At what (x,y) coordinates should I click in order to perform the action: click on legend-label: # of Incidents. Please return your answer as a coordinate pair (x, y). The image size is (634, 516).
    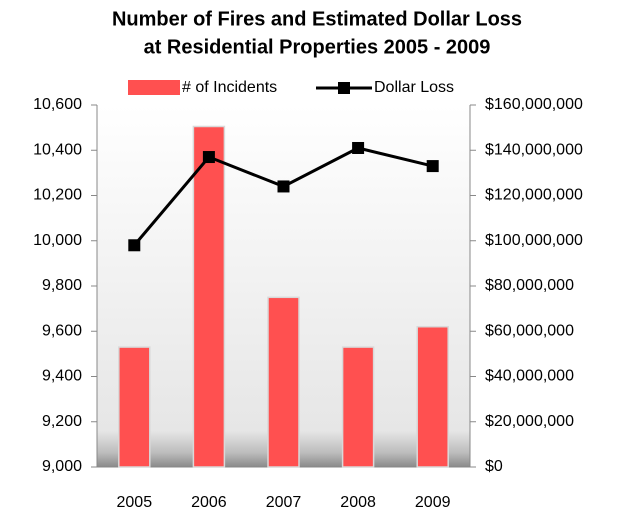
    Looking at the image, I should click on (229, 87).